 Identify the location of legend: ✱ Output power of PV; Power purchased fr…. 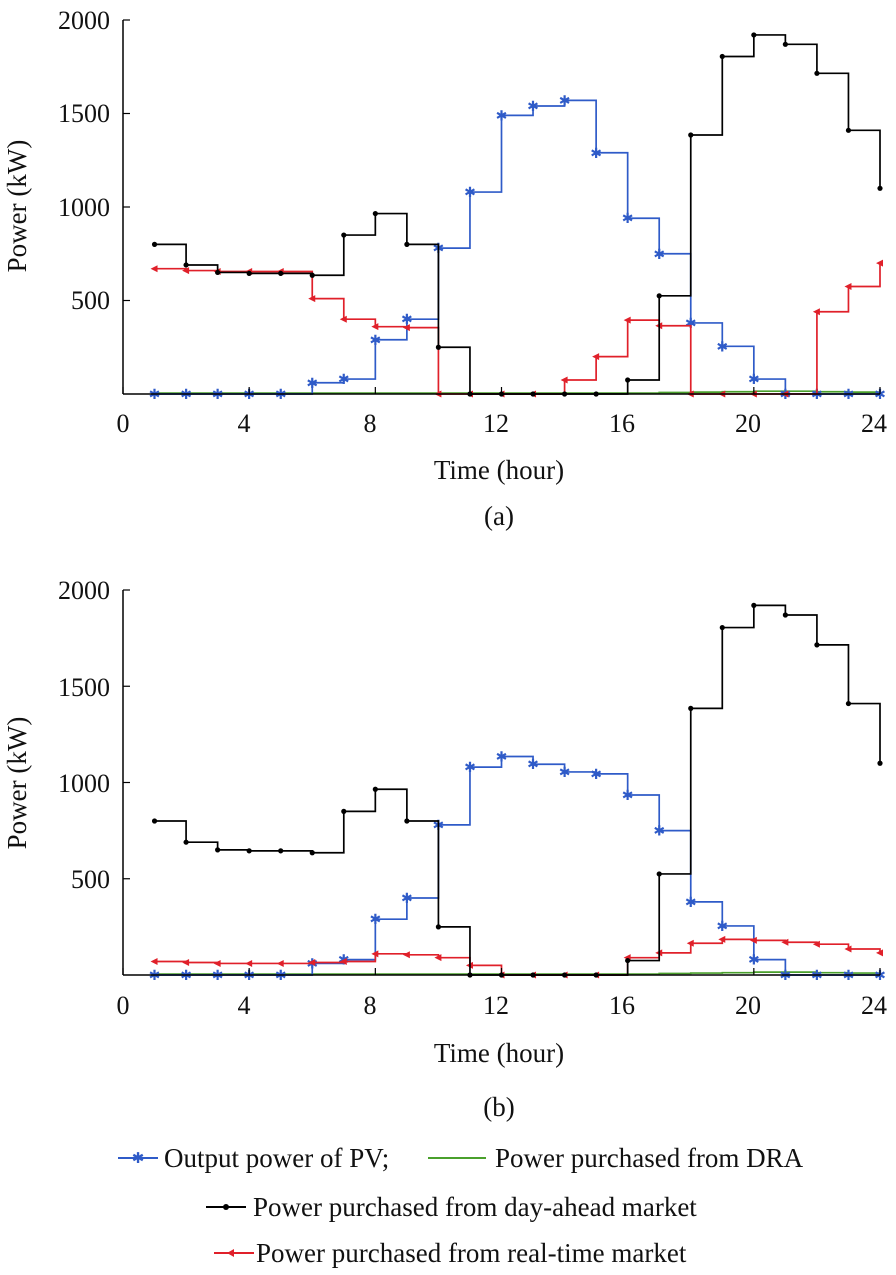
(461, 1205).